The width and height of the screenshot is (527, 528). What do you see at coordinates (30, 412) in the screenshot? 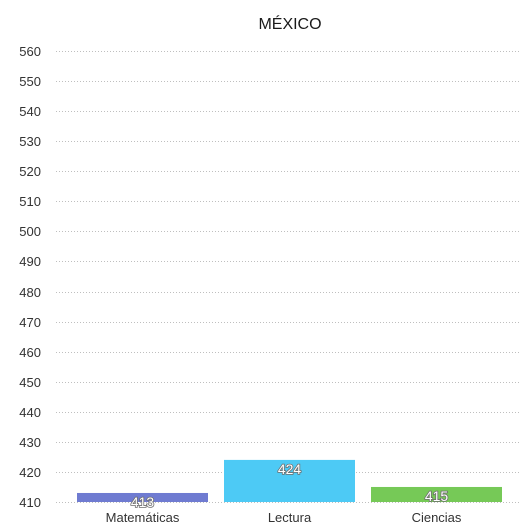
I see `y-tick-label: 440` at bounding box center [30, 412].